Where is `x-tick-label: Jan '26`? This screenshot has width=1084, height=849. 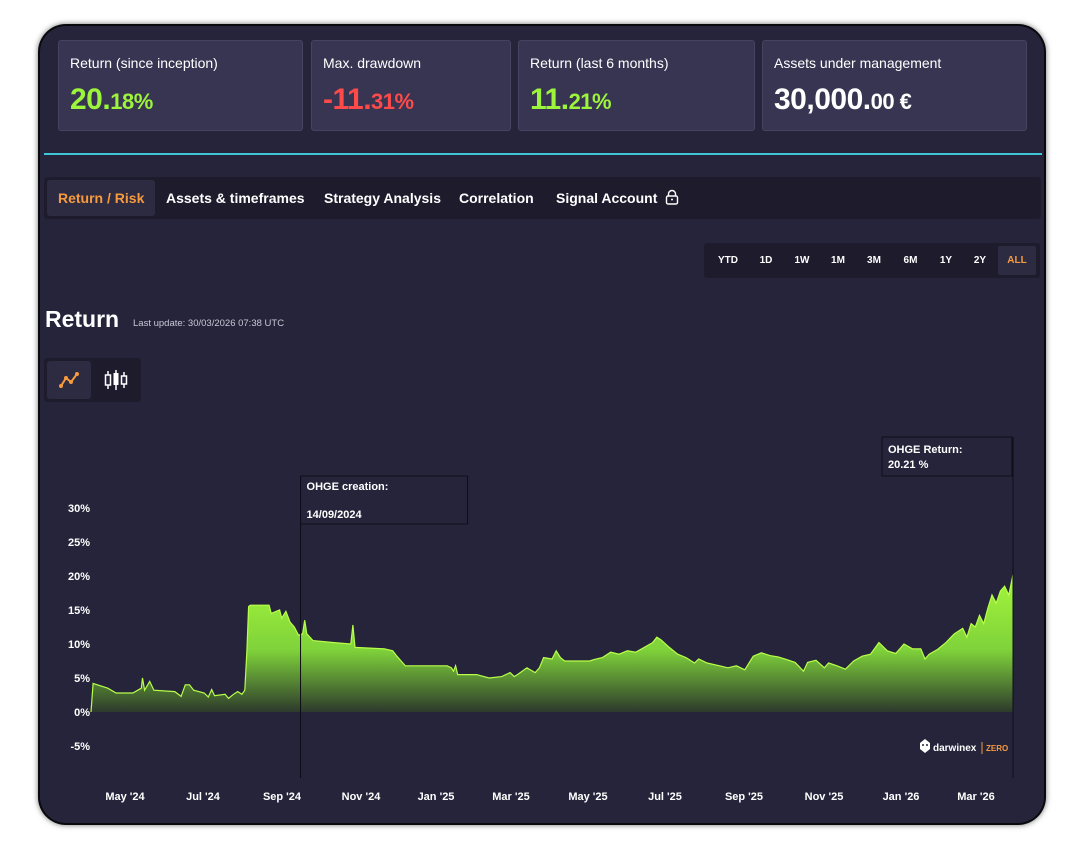 x-tick-label: Jan '26 is located at coordinates (901, 797).